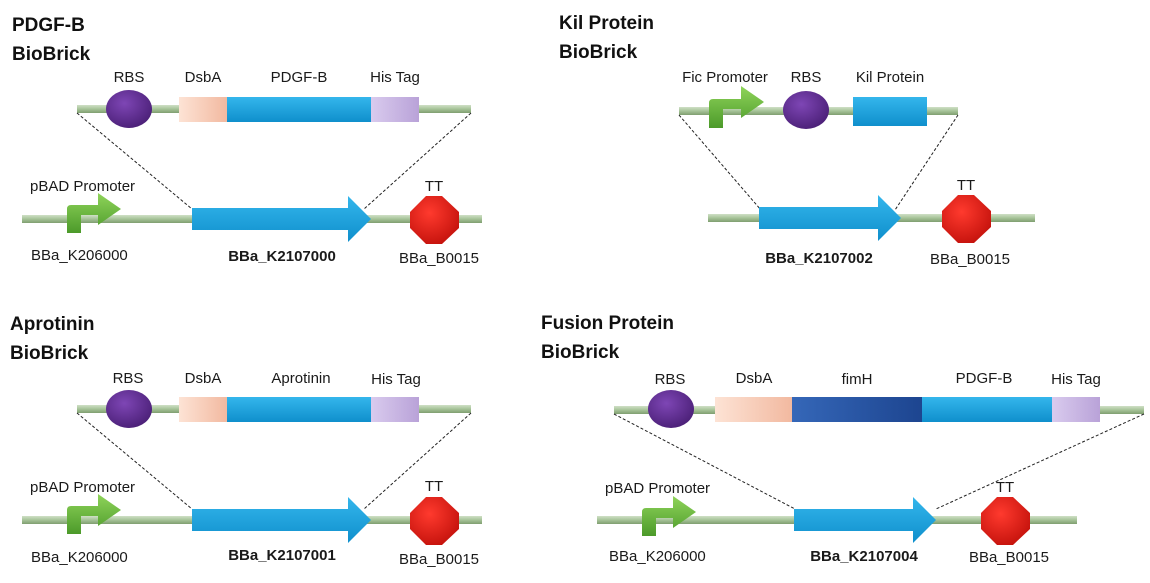 The width and height of the screenshot is (1150, 583). Describe the element at coordinates (607, 323) in the screenshot. I see `panel-title-line1: Fusion Protein` at that location.